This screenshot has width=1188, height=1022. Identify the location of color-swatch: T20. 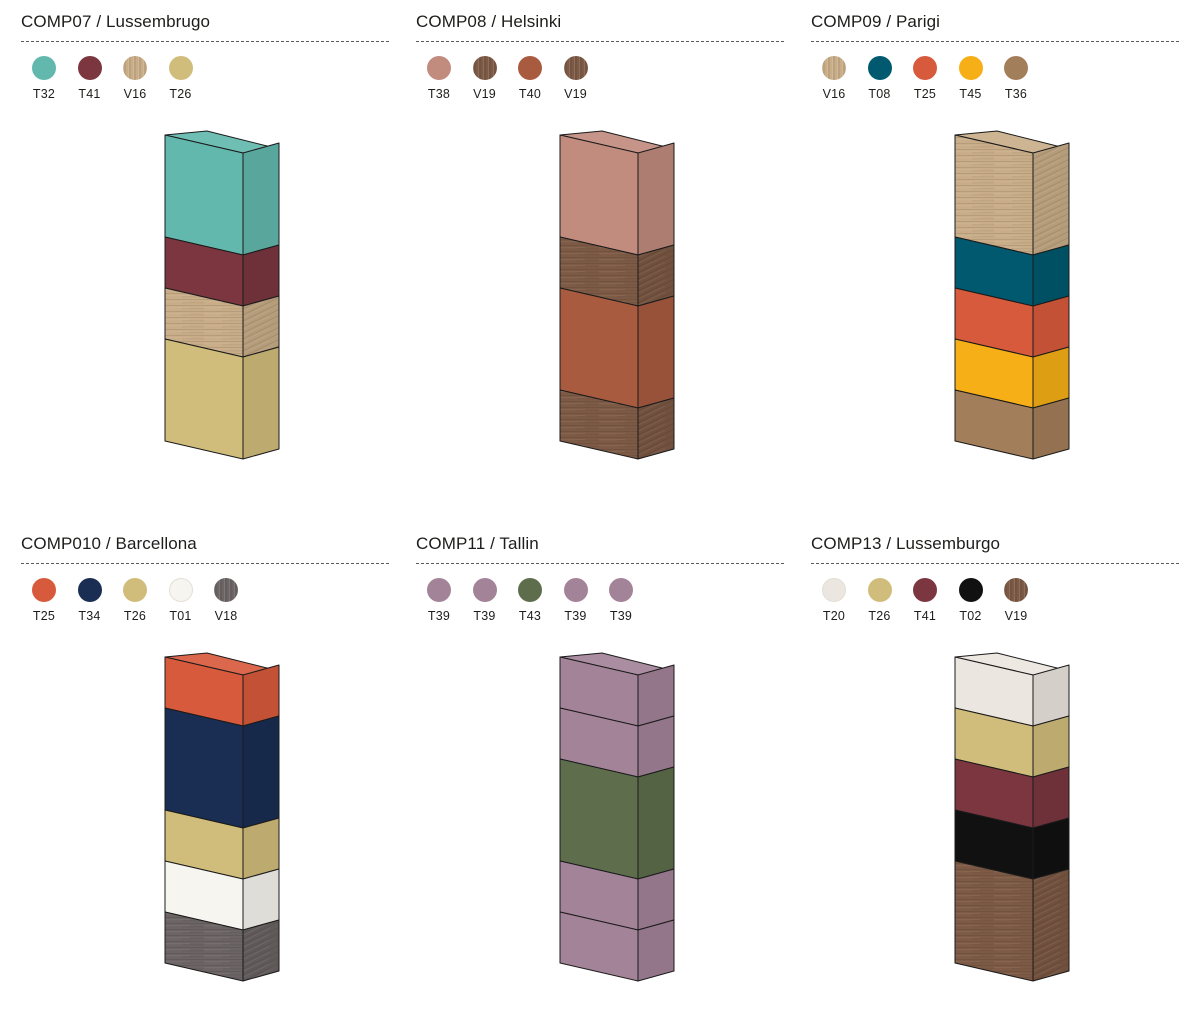
(834, 604).